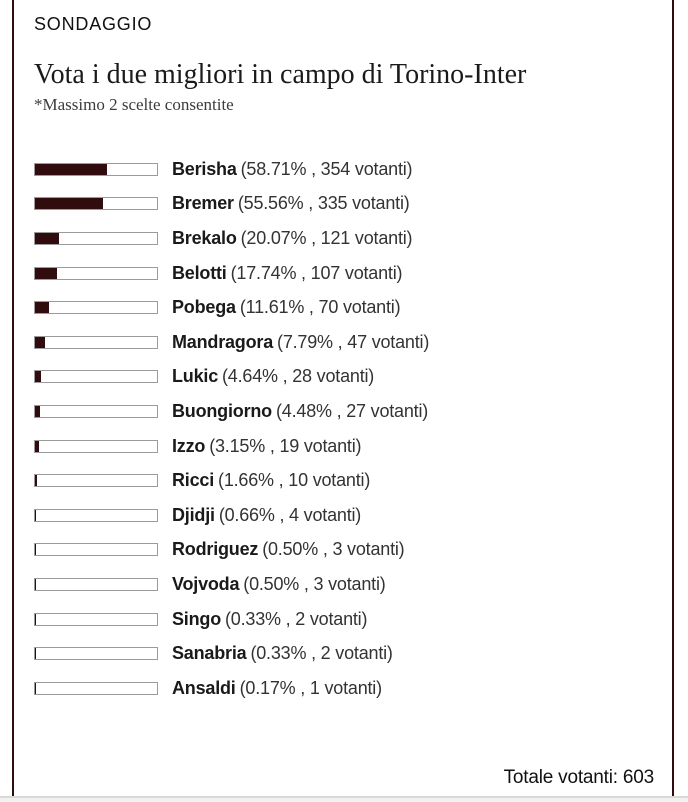 This screenshot has width=688, height=802. I want to click on poll-option-row: Mandragora (7.79% , 47 votanti), so click(344, 342).